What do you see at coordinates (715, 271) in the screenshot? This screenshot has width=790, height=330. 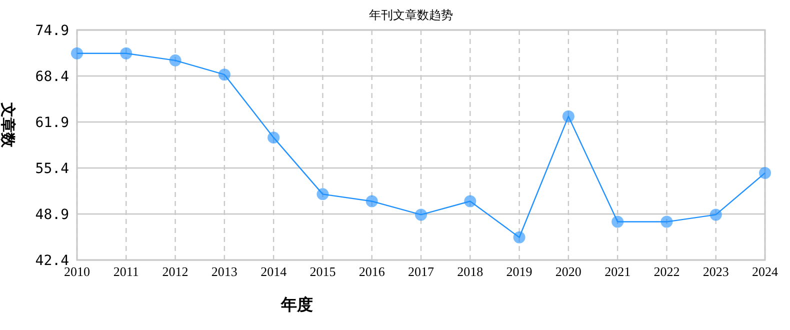 I see `x-tick-label: 2023` at bounding box center [715, 271].